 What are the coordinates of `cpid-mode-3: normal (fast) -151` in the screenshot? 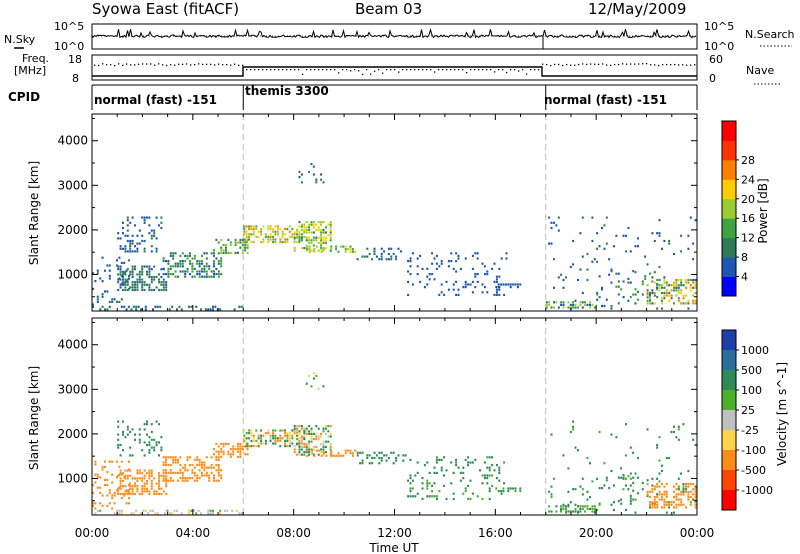 It's located at (605, 100).